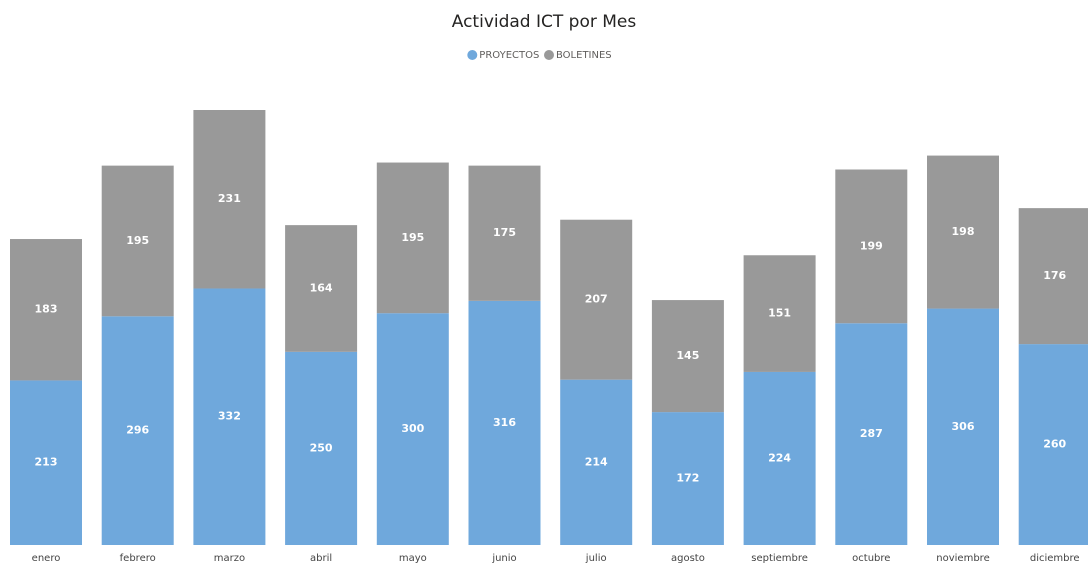 The image size is (1088, 566). I want to click on x-tick-label: octubre, so click(871, 558).